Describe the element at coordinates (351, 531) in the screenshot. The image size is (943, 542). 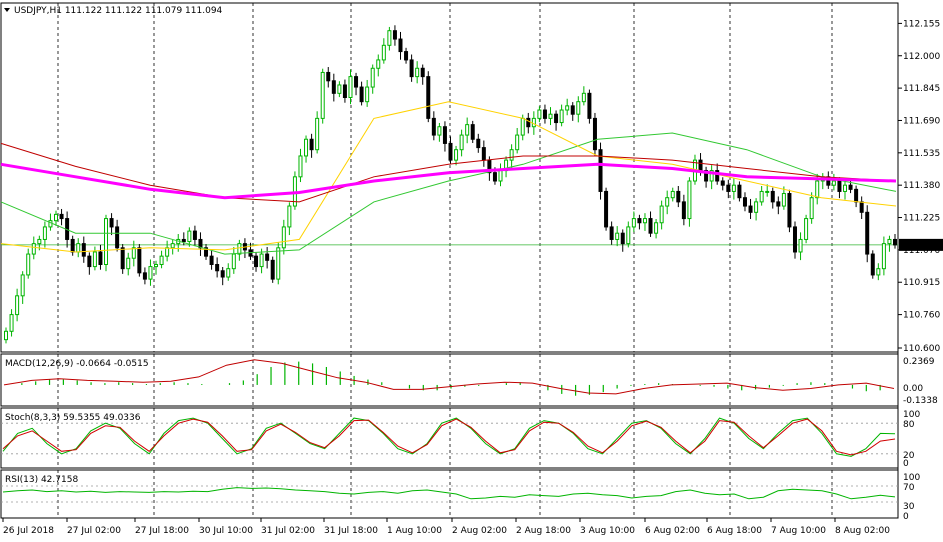
I see `time-tick-label: 31 Jul 18:00` at that location.